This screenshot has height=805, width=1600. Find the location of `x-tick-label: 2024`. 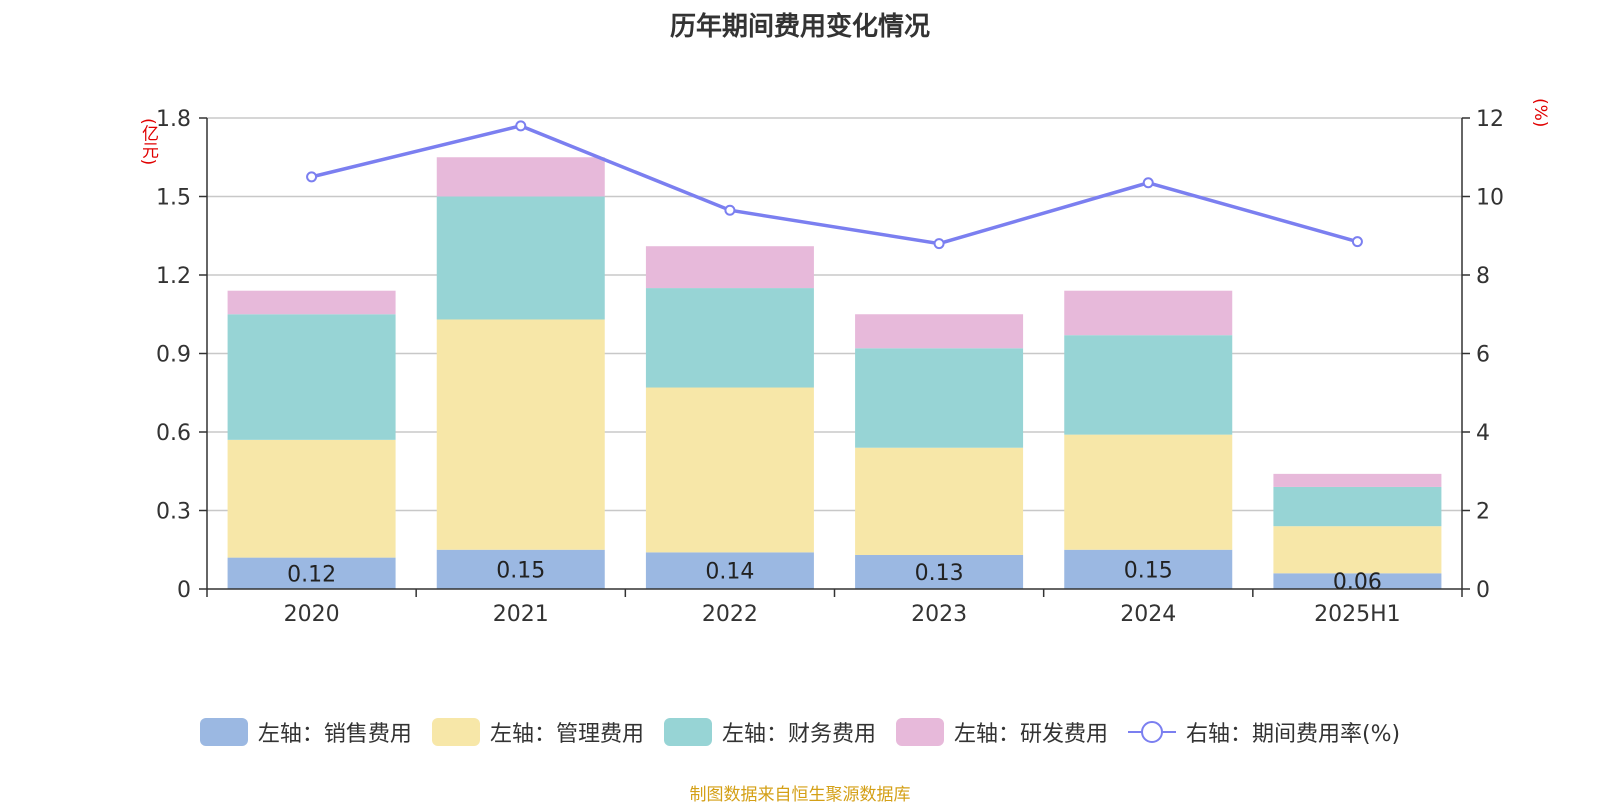

x-tick-label: 2024 is located at coordinates (1148, 614).